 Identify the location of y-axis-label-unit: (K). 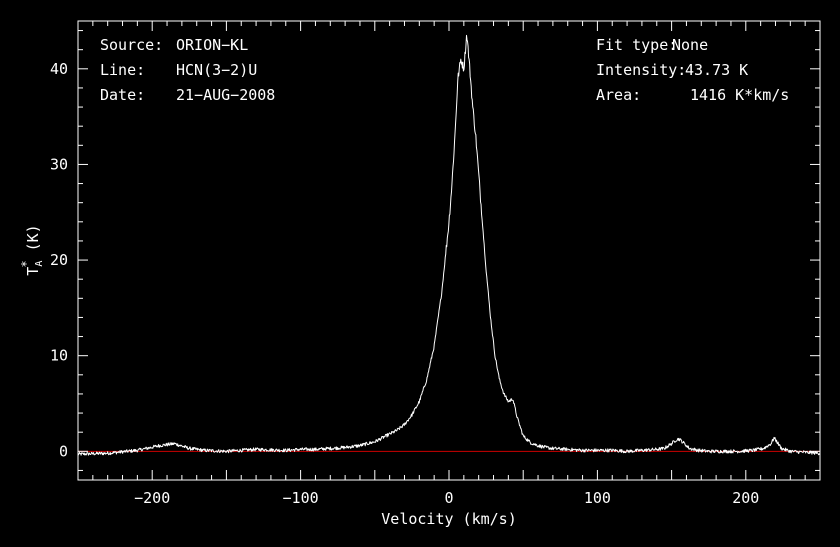
(33, 242).